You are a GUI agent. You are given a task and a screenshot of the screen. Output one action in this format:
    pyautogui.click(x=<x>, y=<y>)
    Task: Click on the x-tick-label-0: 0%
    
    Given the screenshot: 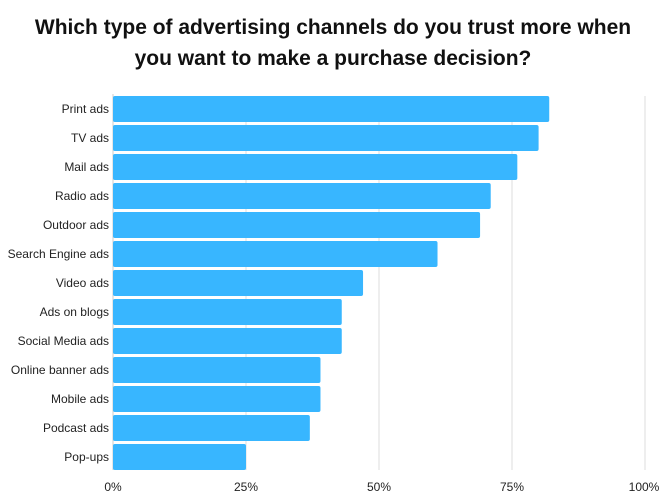 What is the action you would take?
    pyautogui.click(x=113, y=487)
    